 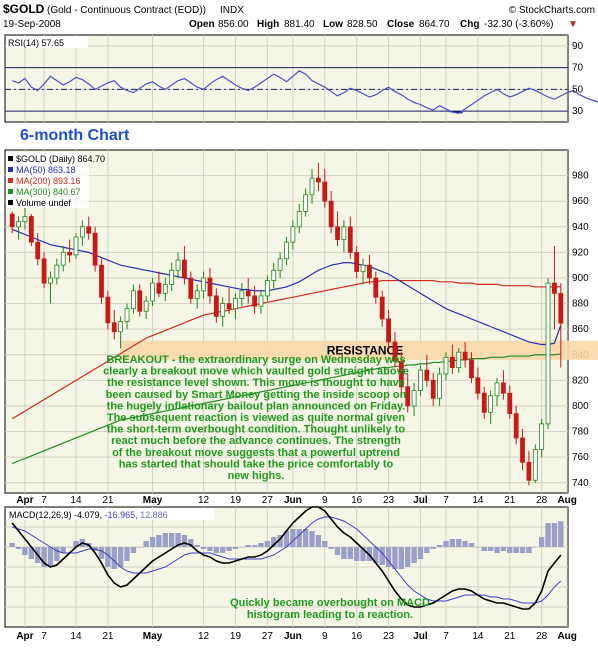 What do you see at coordinates (359, 350) in the screenshot?
I see `resistance-band` at bounding box center [359, 350].